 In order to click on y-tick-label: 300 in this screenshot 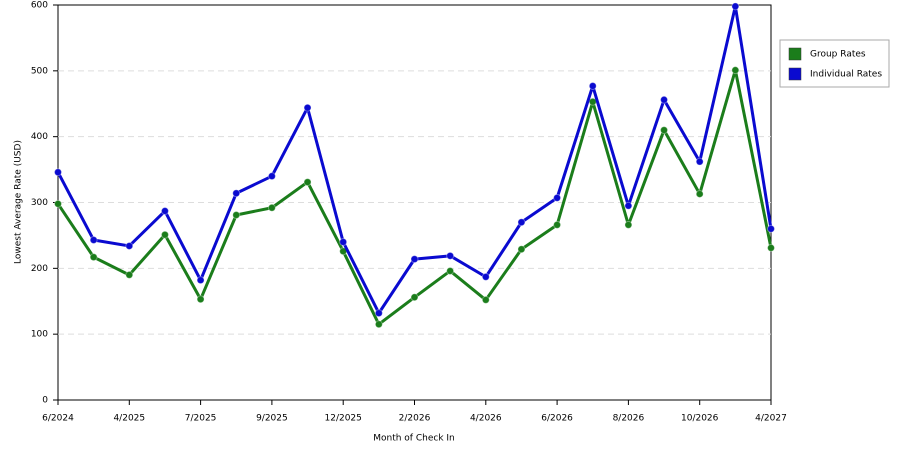, I will do `click(39, 203)`.